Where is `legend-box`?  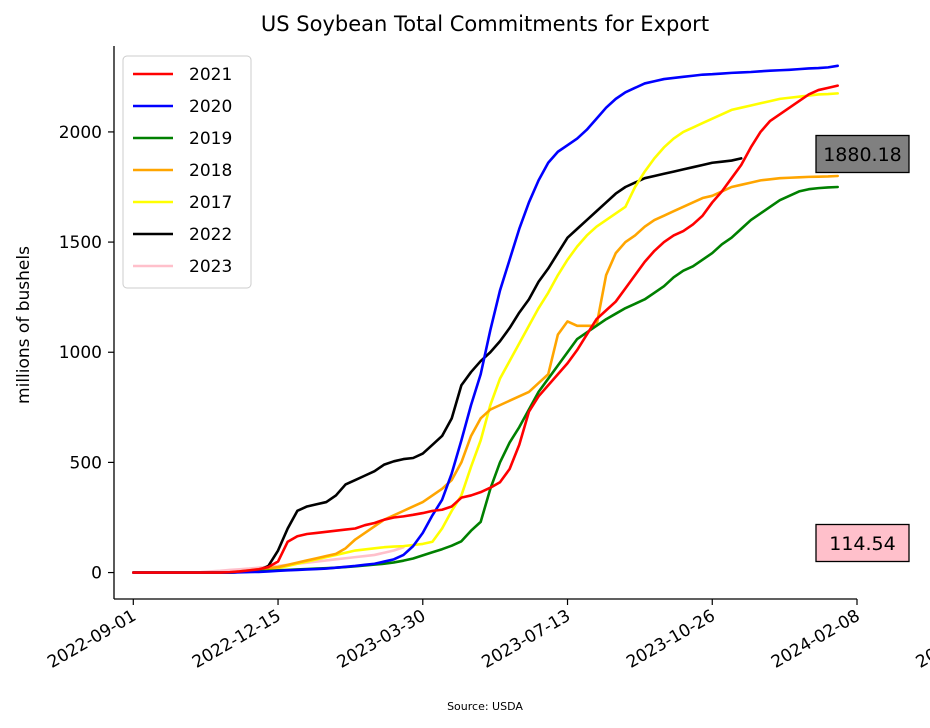
legend-box is located at coordinates (187, 172).